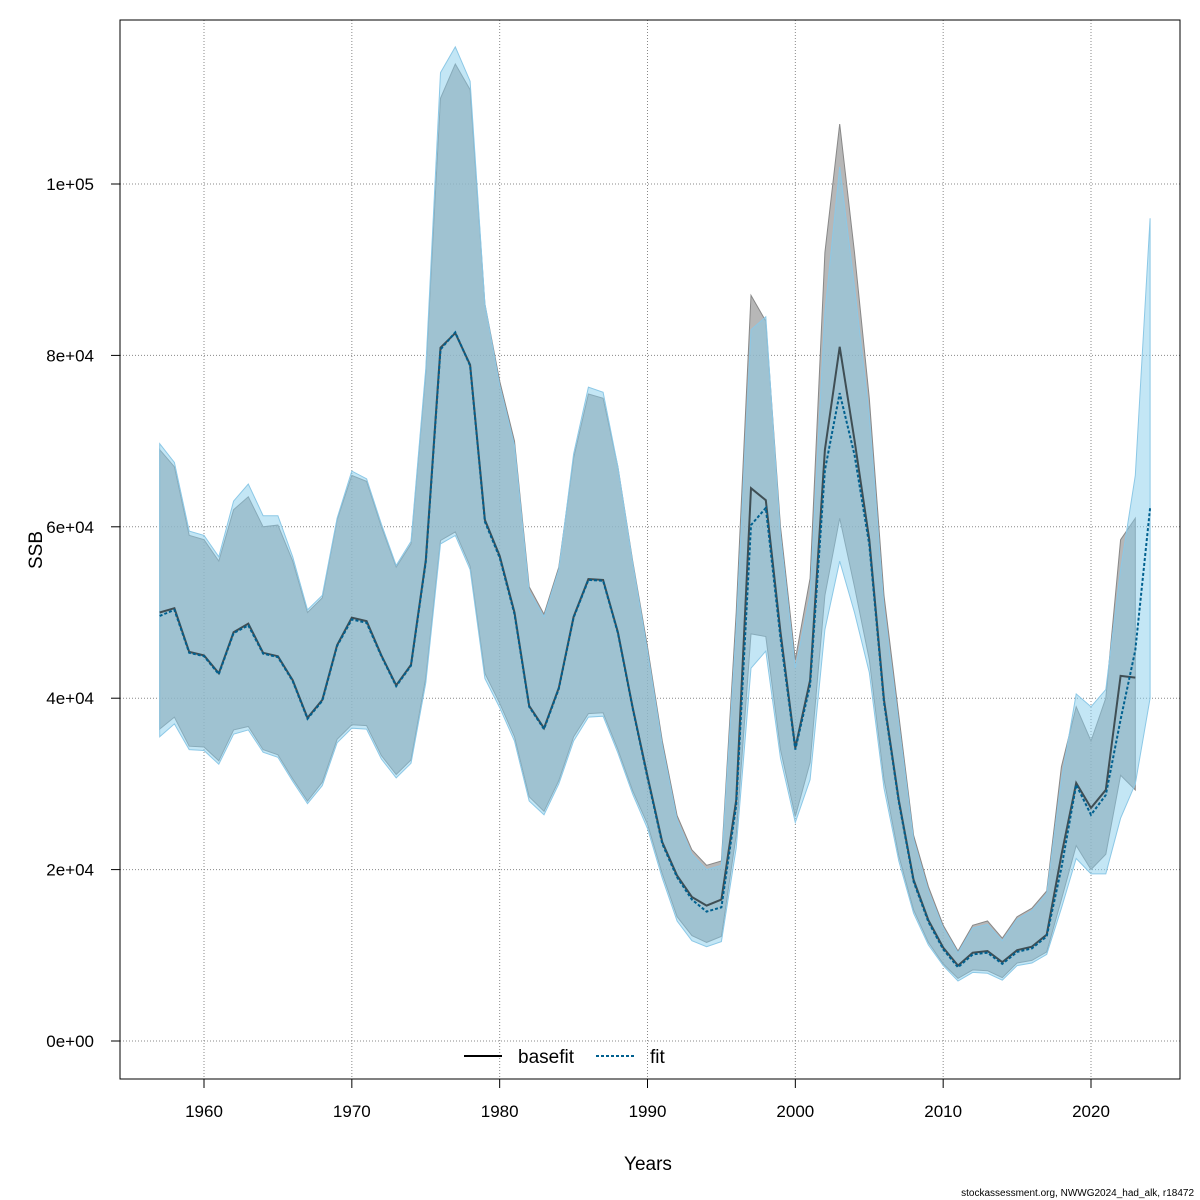 This screenshot has height=1200, width=1200. I want to click on x-axis: 1960 1970 1980 1990 2000 2010 2020, so click(647, 1099).